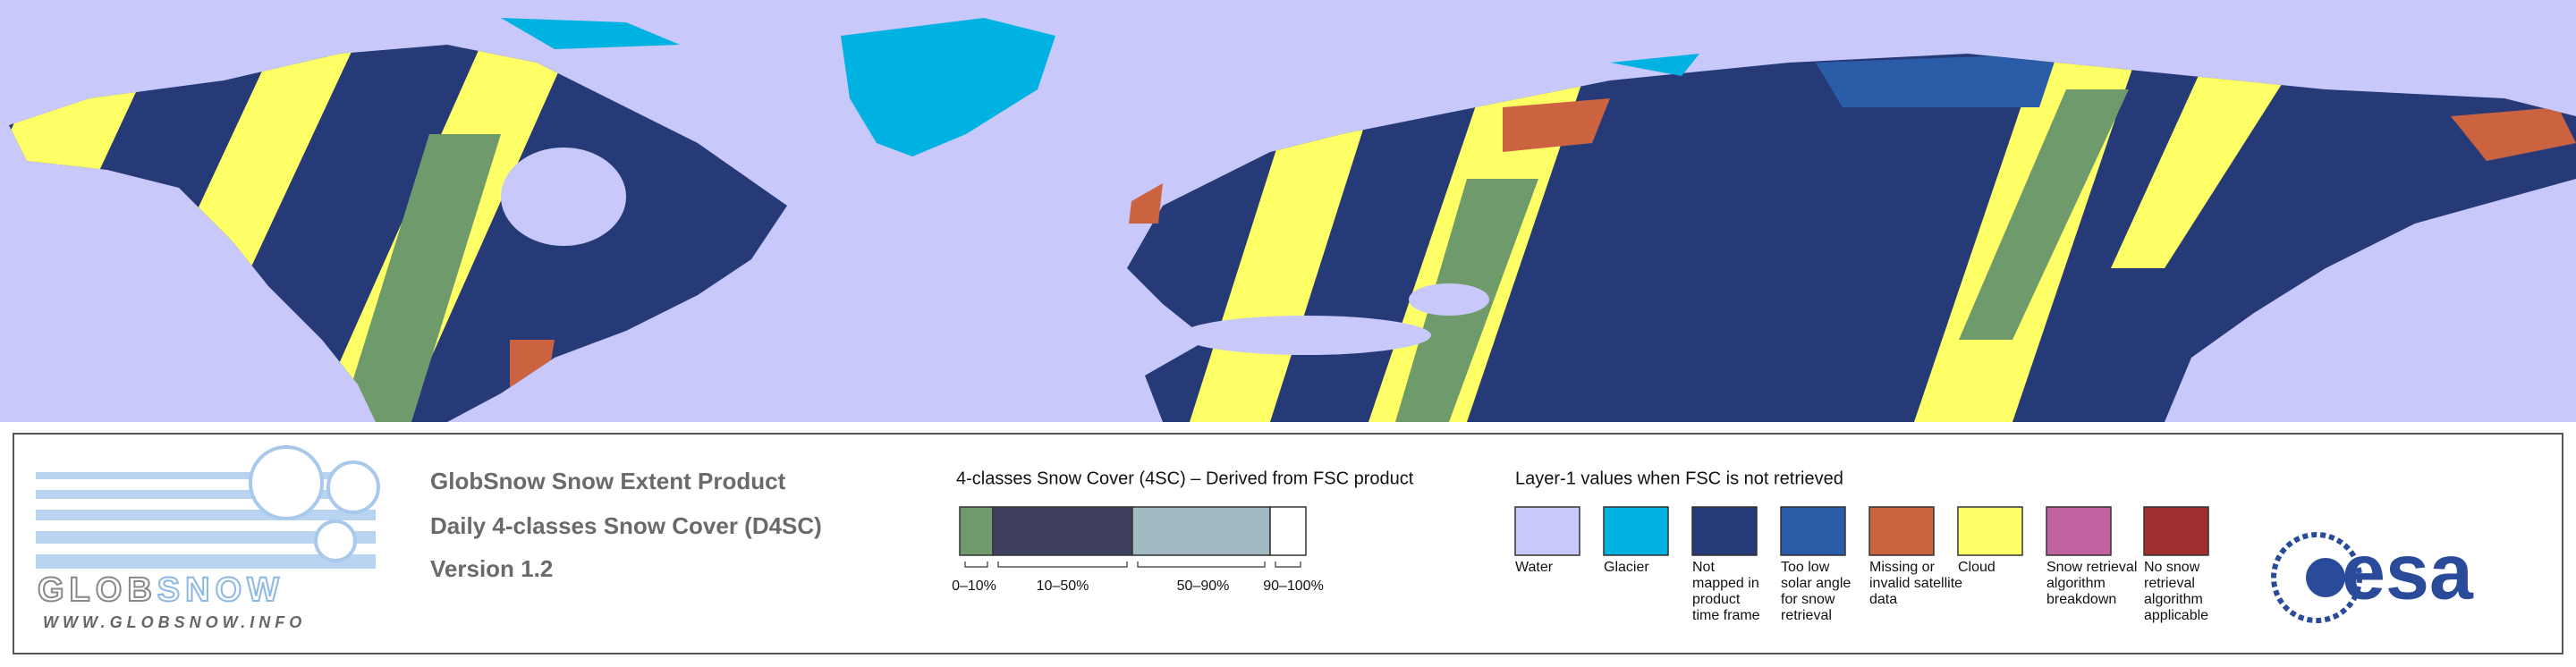 Image resolution: width=2576 pixels, height=667 pixels. I want to click on black-sea, so click(1449, 300).